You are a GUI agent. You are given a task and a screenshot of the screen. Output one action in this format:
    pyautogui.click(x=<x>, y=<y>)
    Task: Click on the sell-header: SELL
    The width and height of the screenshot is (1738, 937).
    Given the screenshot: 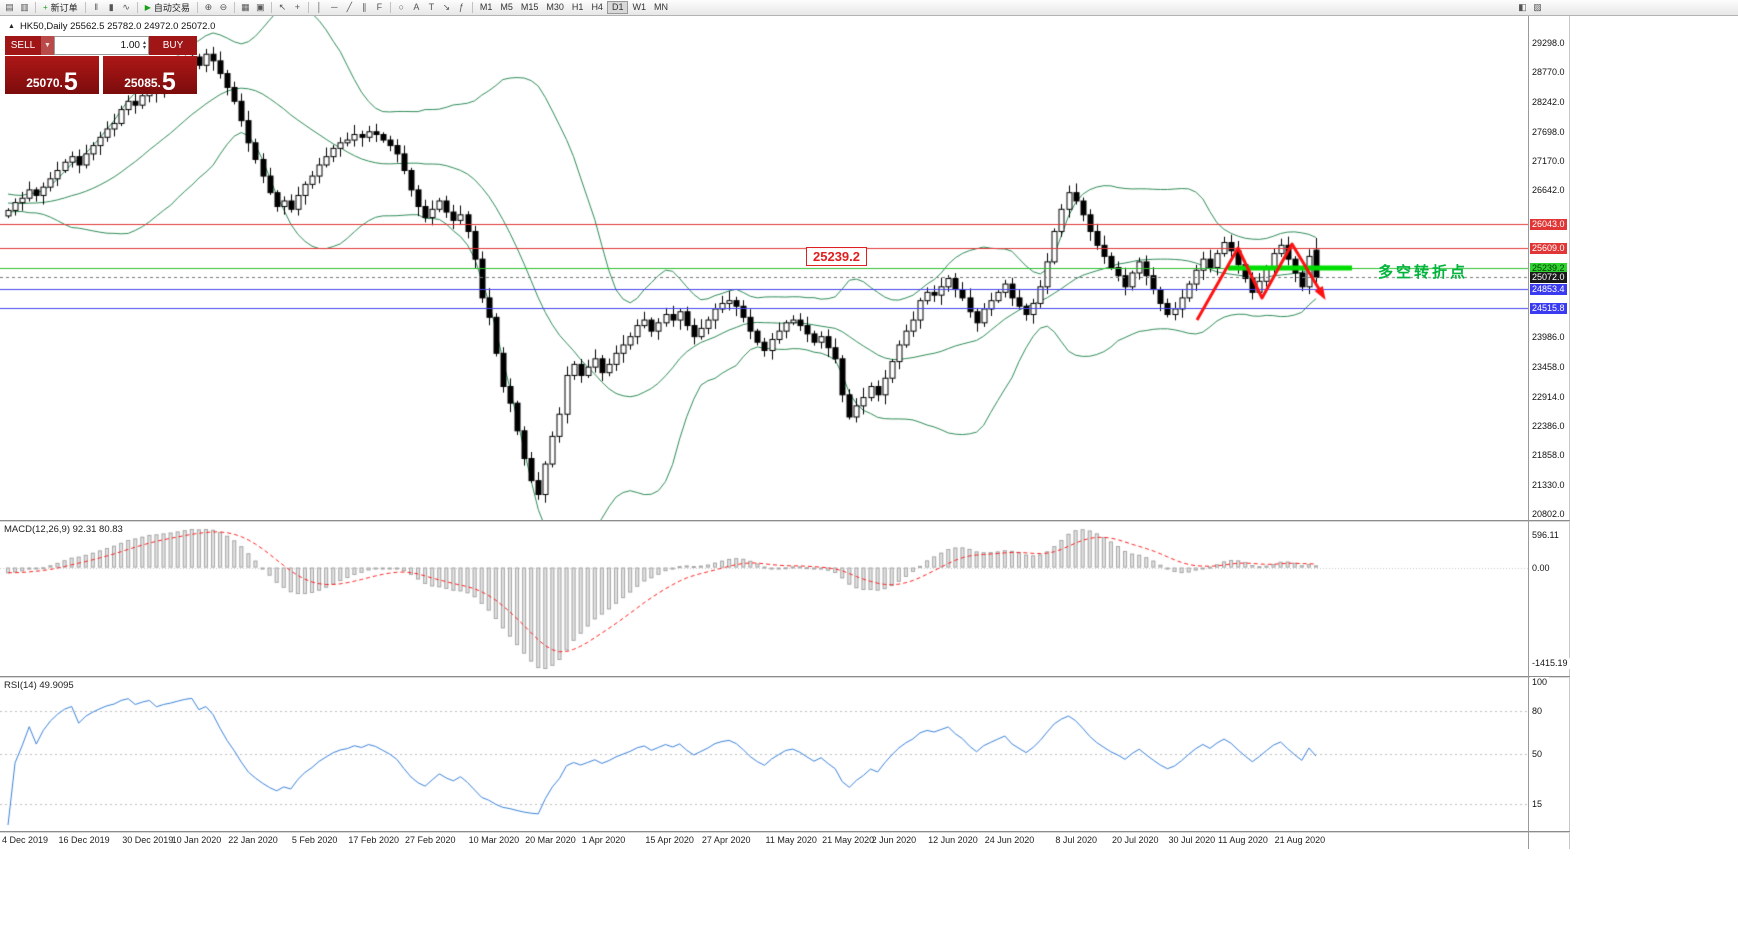 What is the action you would take?
    pyautogui.click(x=23, y=45)
    